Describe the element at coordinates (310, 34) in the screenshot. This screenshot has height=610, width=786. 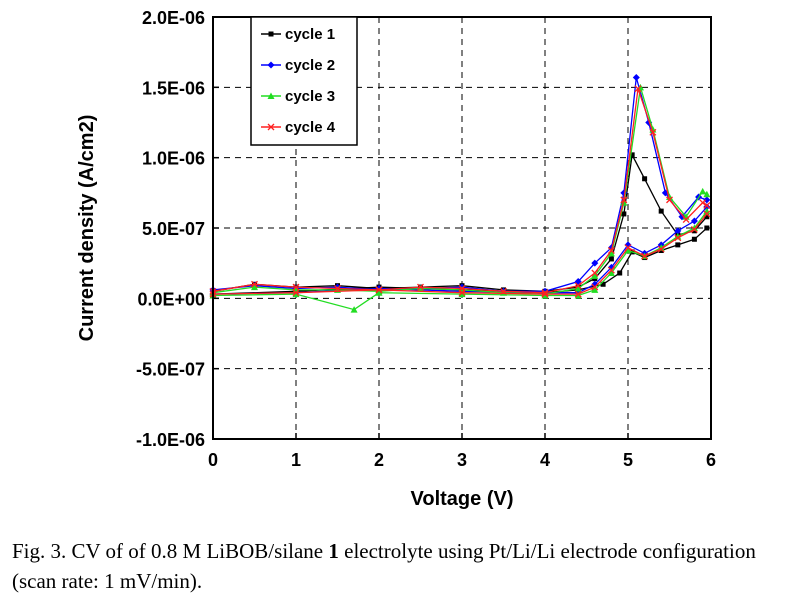
I see `legend-label: cycle 1` at that location.